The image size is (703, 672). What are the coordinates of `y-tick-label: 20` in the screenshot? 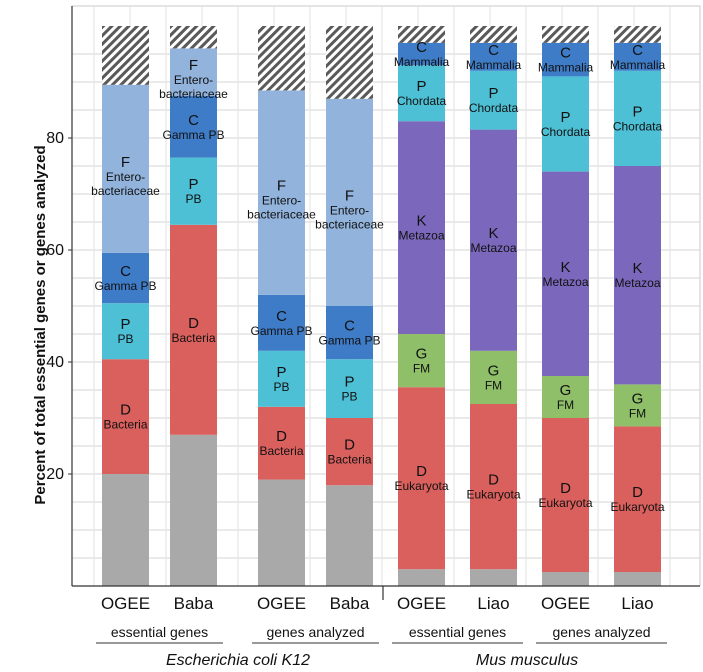 It's located at (55, 474).